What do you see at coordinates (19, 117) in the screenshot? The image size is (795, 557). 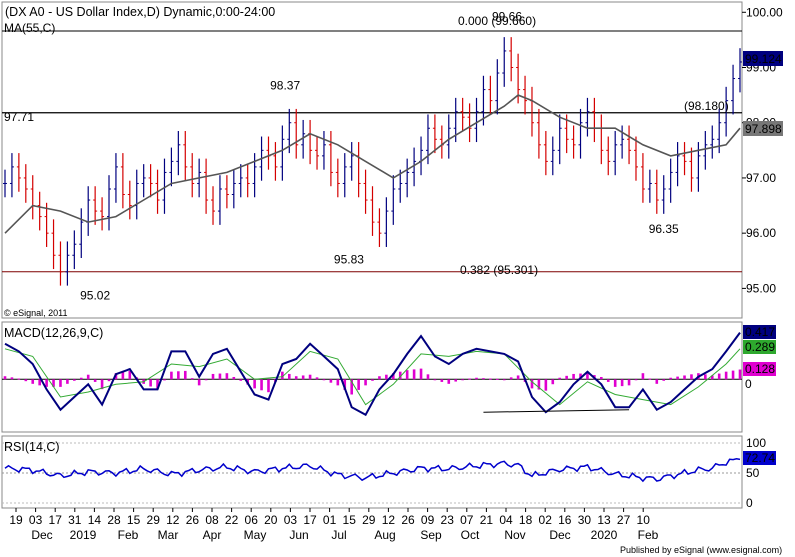 I see `level-9771-label: 97.71` at bounding box center [19, 117].